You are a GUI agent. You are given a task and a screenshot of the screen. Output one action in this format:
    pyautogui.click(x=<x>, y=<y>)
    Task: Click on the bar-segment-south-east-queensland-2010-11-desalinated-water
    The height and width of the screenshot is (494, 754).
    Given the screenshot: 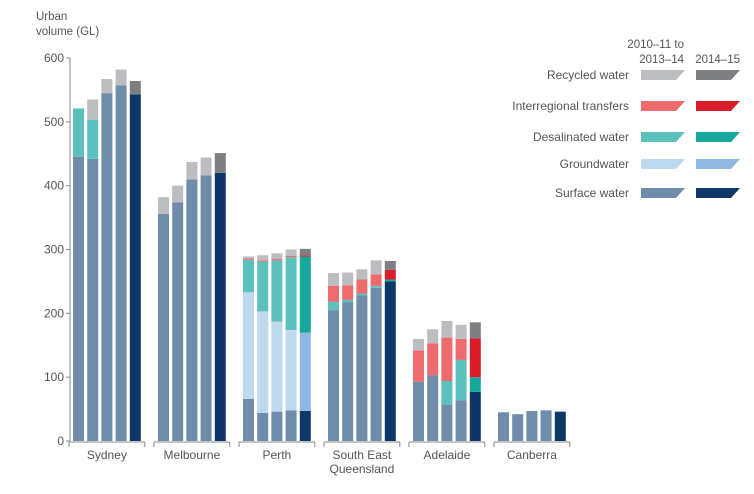 What is the action you would take?
    pyautogui.click(x=333, y=306)
    